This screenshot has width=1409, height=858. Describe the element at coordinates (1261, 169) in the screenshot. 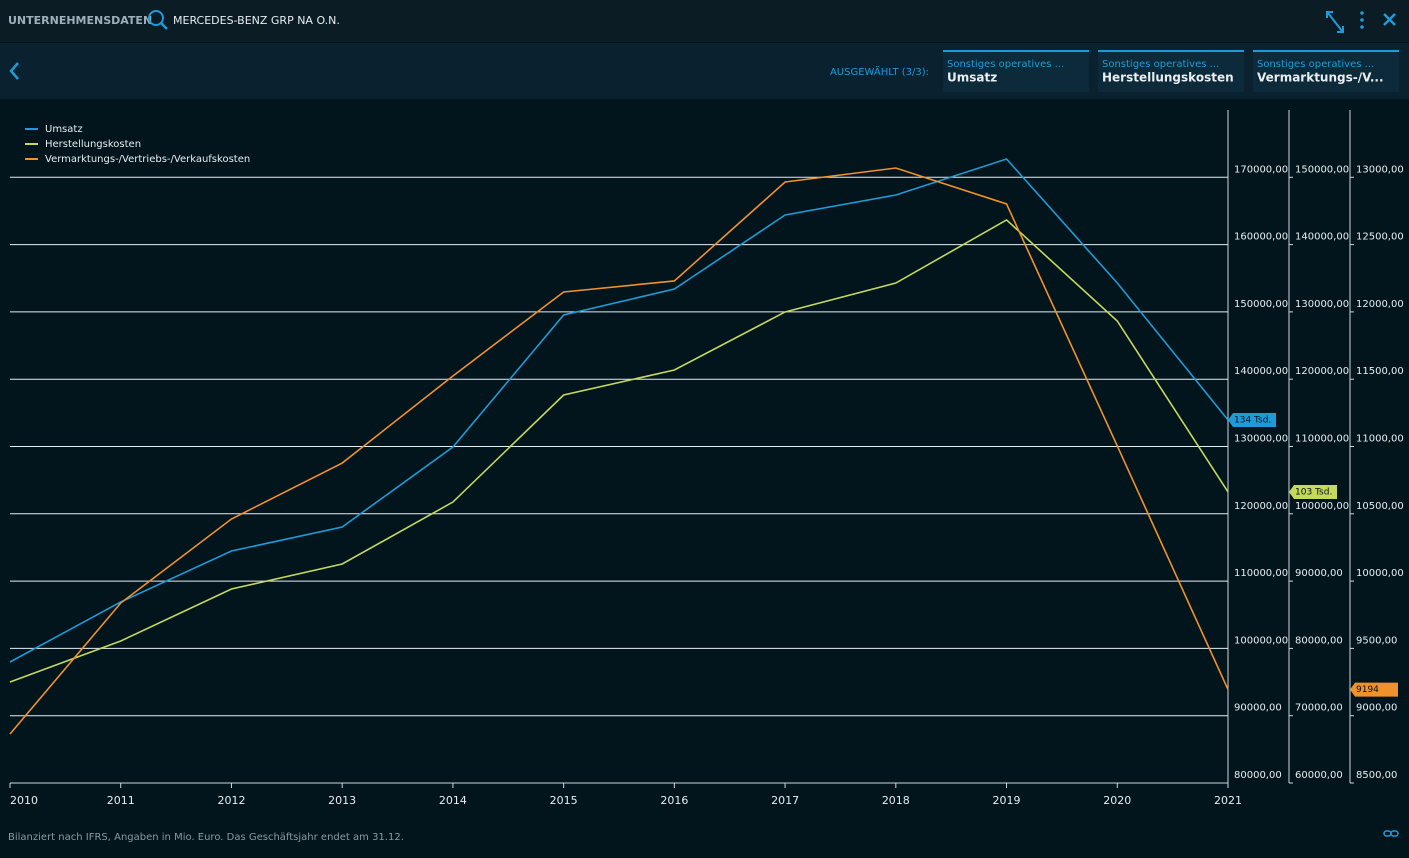

I see `y-tick-label: 170000,00` at that location.